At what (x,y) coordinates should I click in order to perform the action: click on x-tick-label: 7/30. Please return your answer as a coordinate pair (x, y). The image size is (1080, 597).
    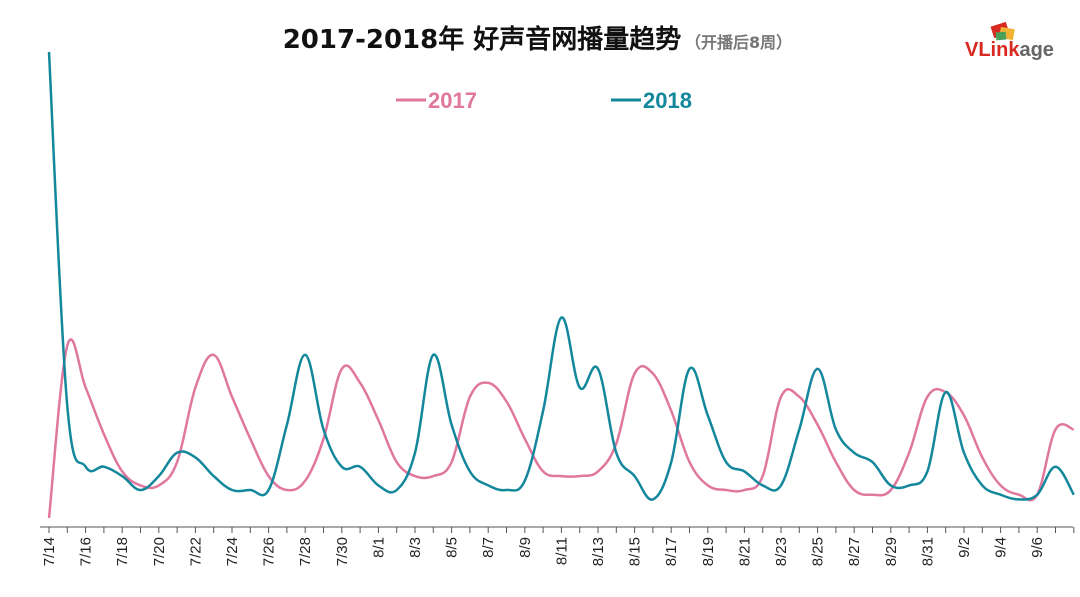
    Looking at the image, I should click on (342, 551).